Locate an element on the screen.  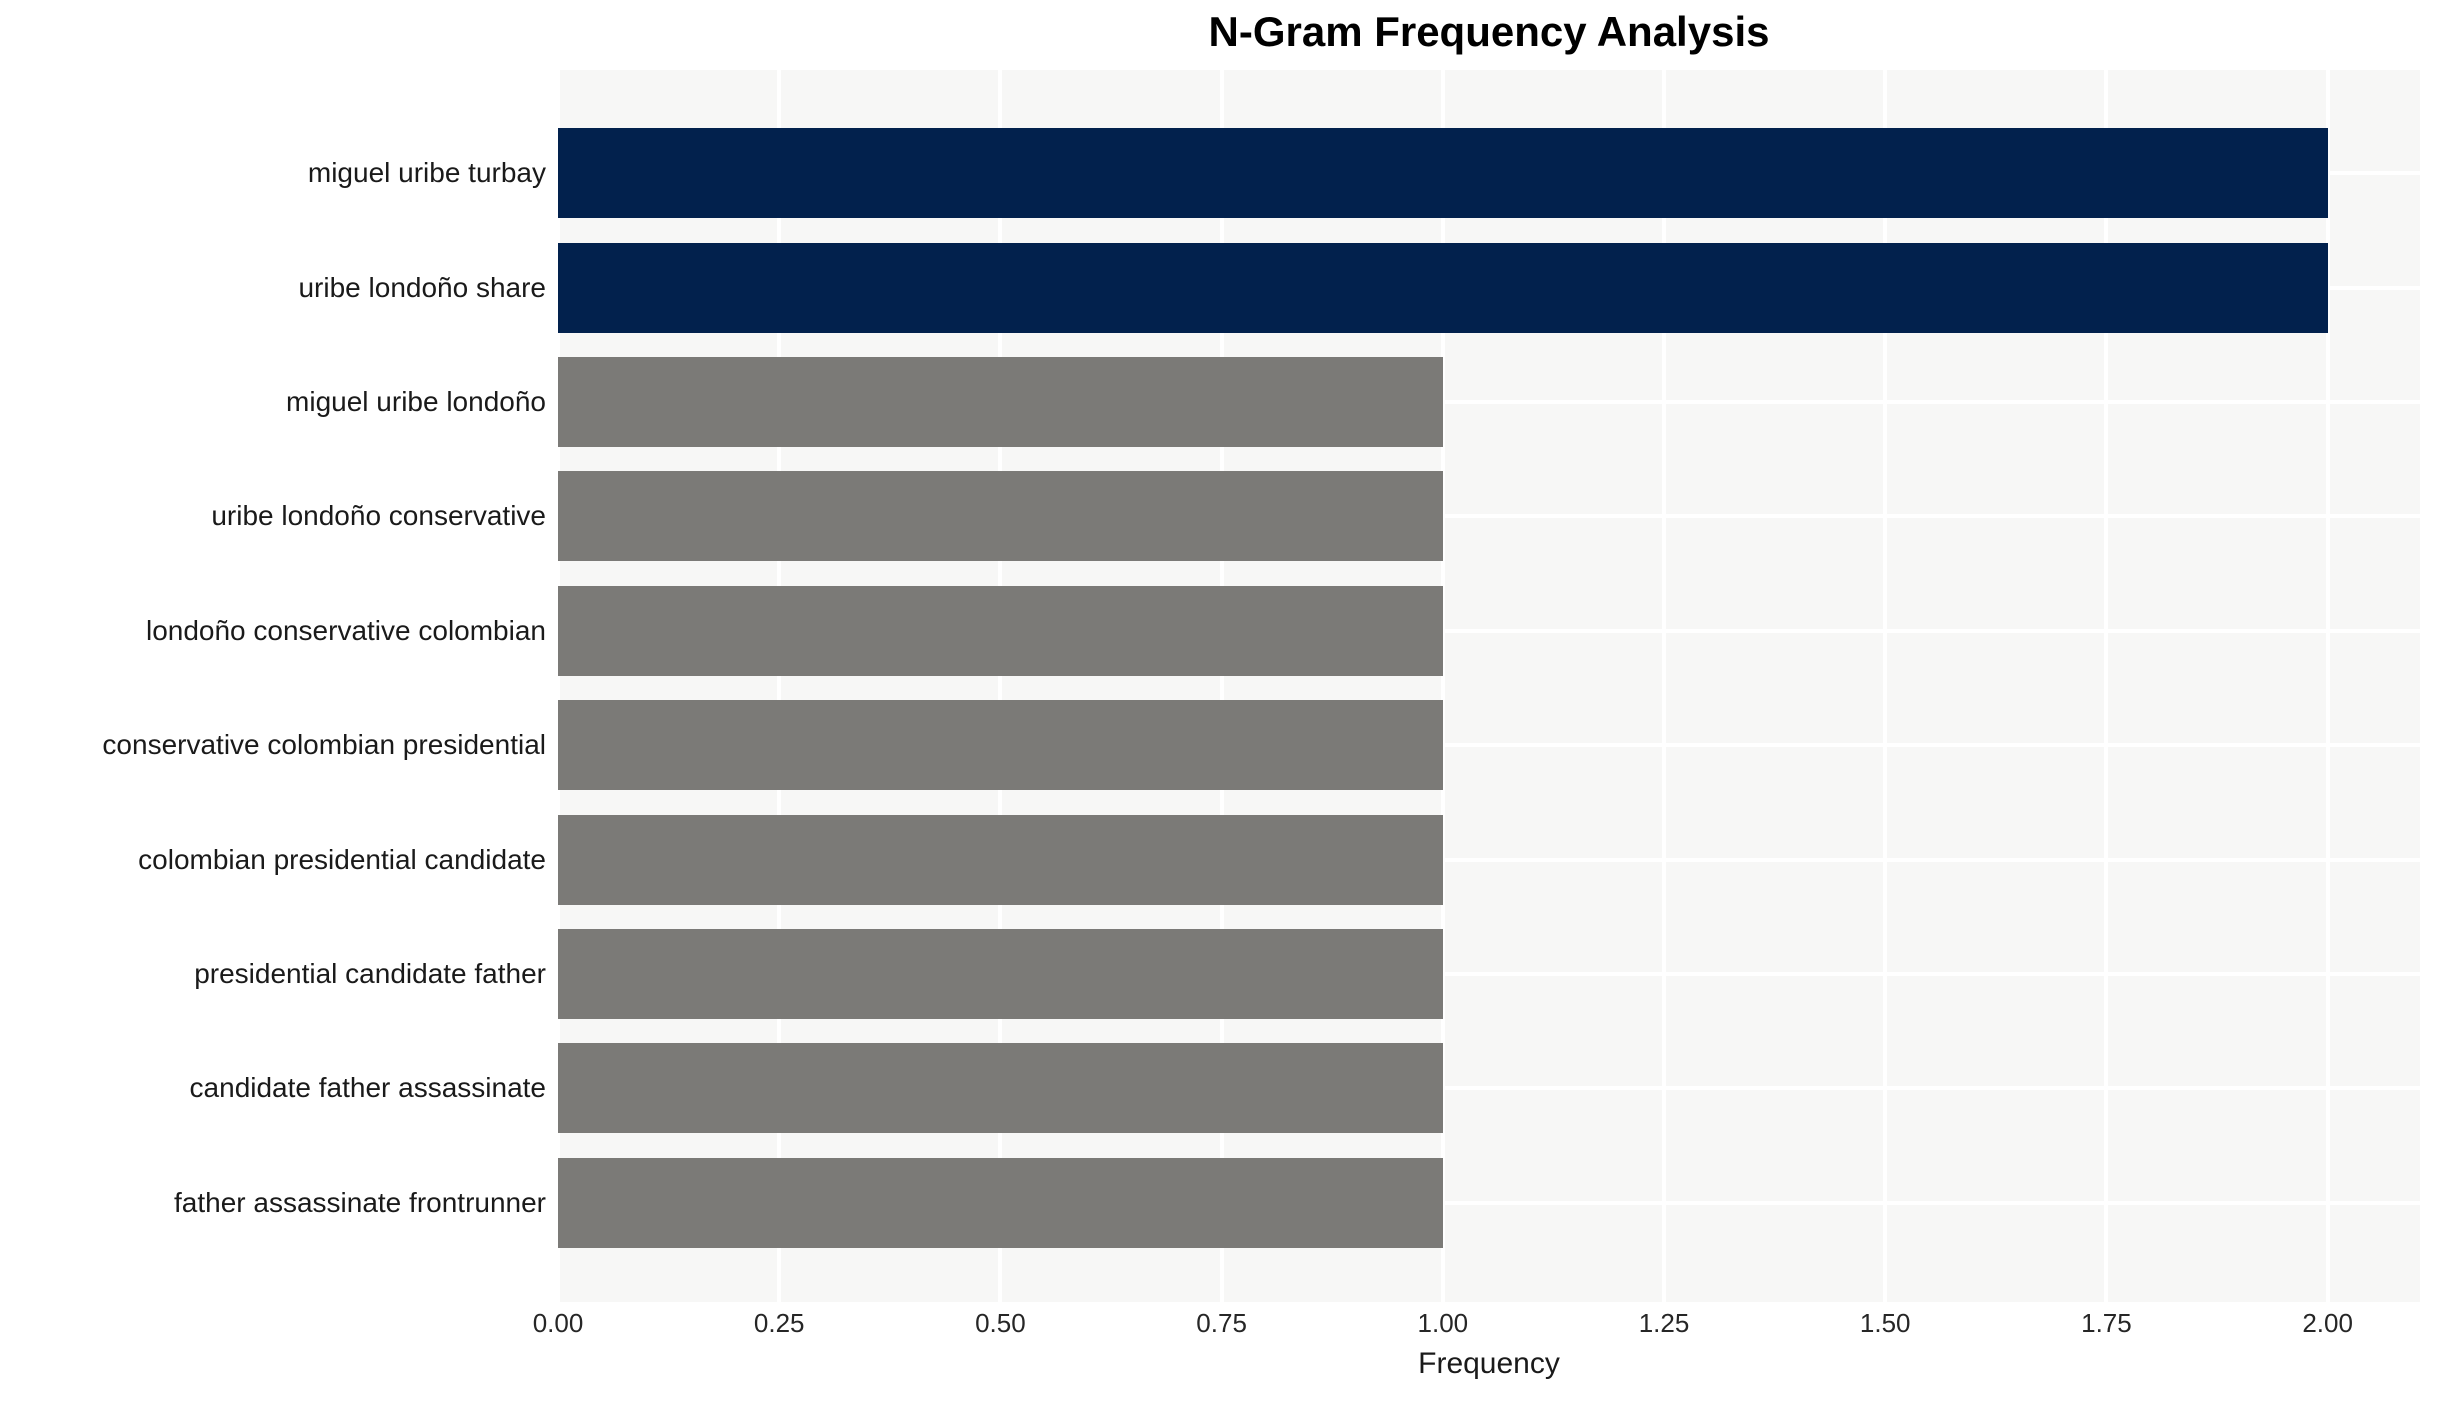
y-tick-label: miguel uribe londoño is located at coordinates (416, 401).